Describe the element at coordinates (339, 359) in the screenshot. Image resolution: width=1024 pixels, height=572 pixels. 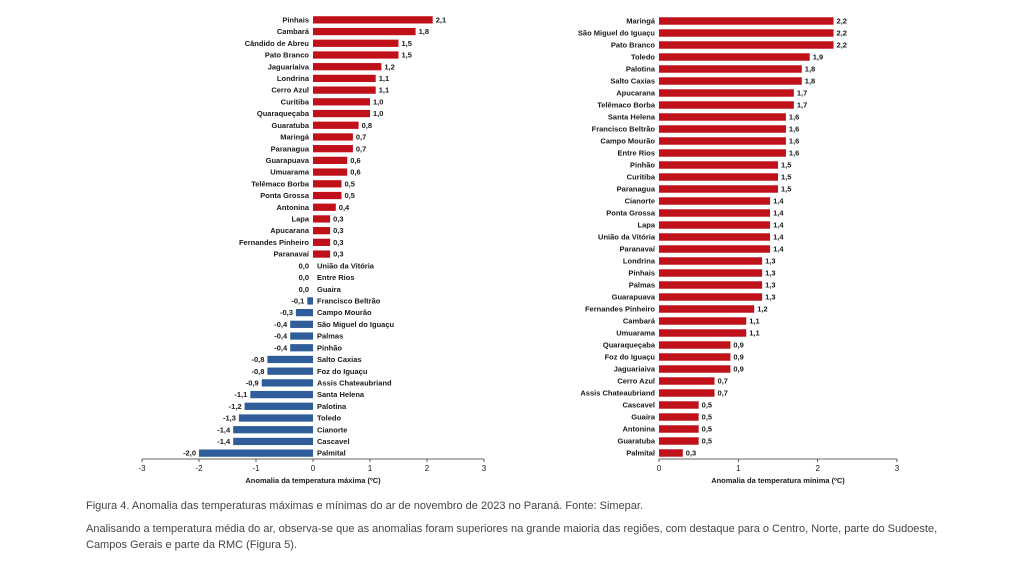
I see `category-label: Salto Caxias` at that location.